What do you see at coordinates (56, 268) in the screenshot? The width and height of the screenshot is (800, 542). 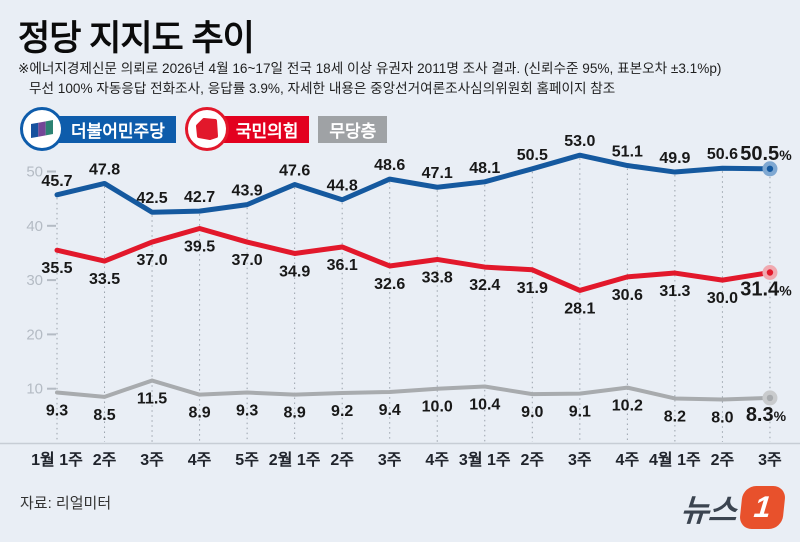 I see `svg-text: 35.5` at bounding box center [56, 268].